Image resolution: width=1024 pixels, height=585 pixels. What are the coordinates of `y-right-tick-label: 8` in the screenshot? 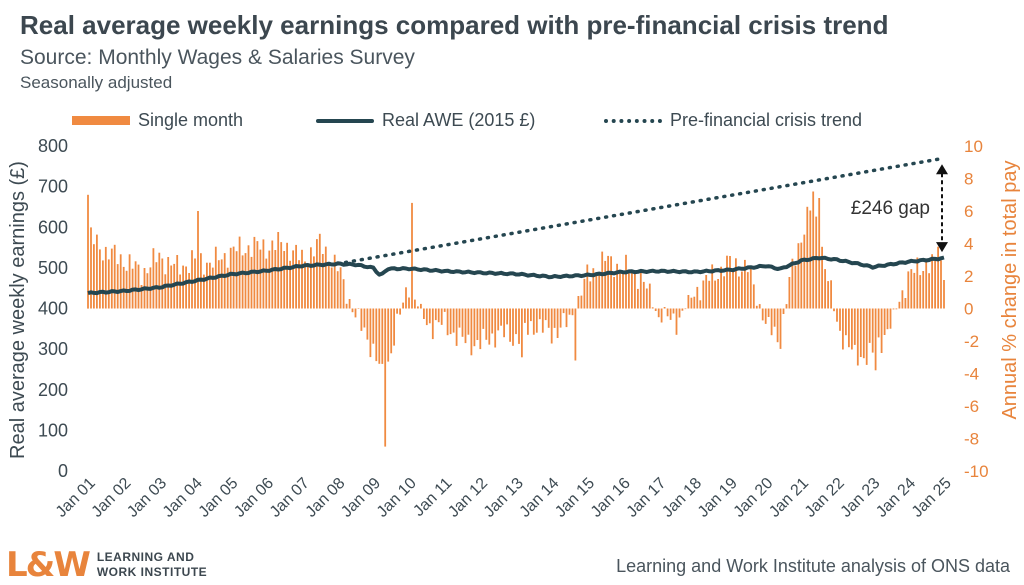 It's located at (968, 179).